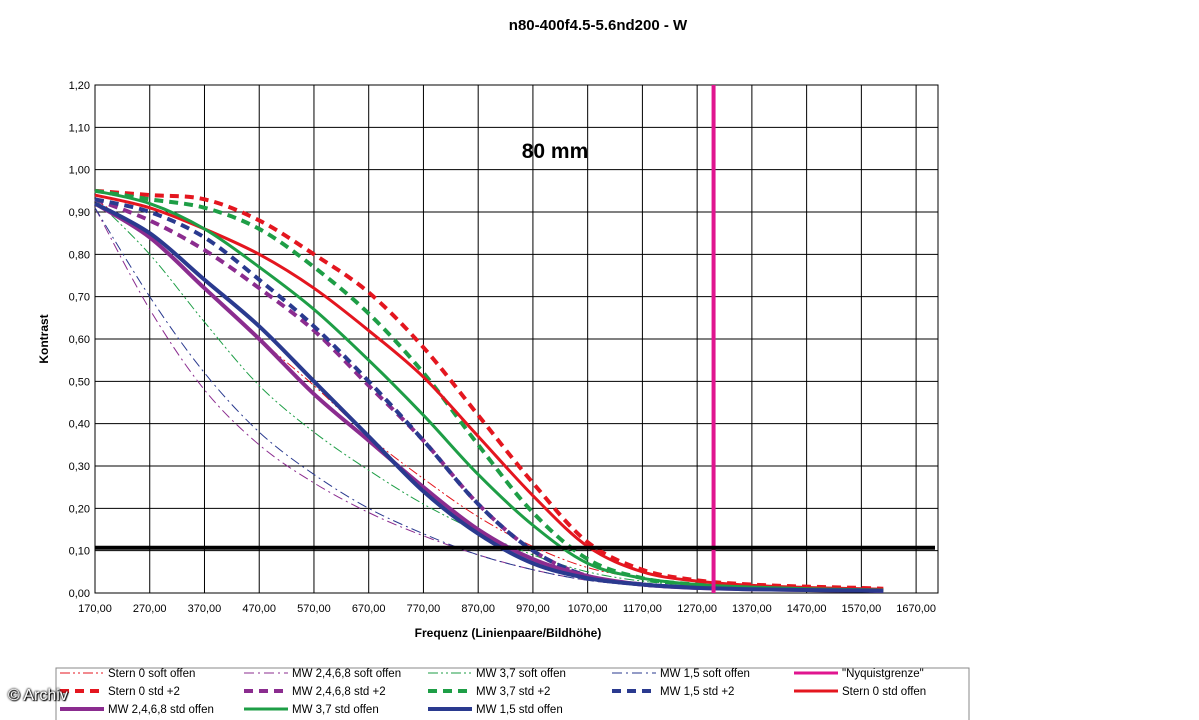 The width and height of the screenshot is (1199, 720). What do you see at coordinates (588, 609) in the screenshot?
I see `x-tick-label: 1070,00` at bounding box center [588, 609].